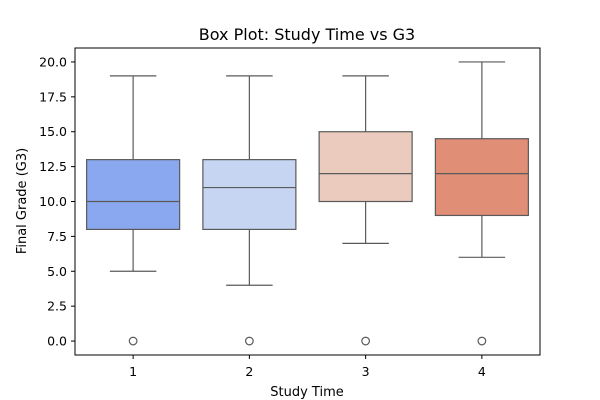 The image size is (600, 400). Describe the element at coordinates (482, 371) in the screenshot. I see `x-tick-label: 4` at that location.